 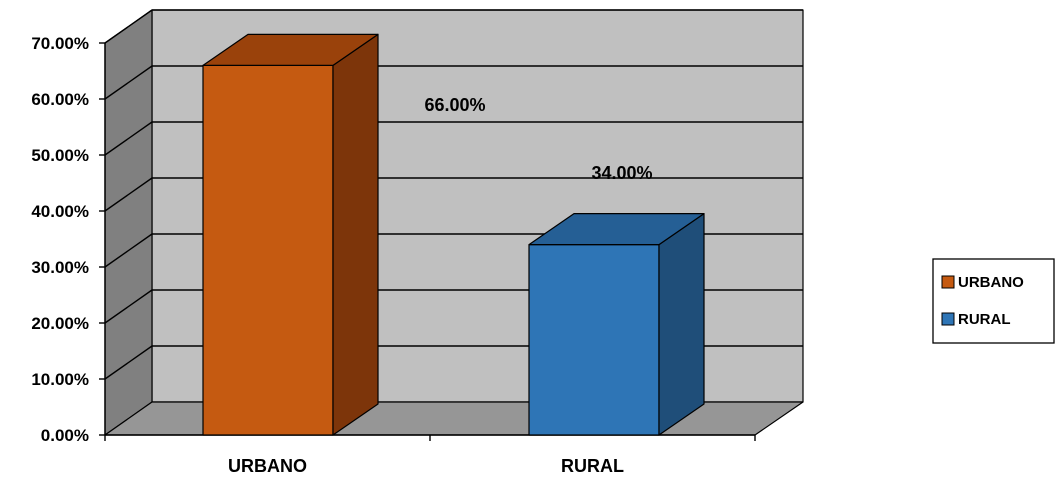 What do you see at coordinates (592, 466) in the screenshot?
I see `x-tick-label: RURAL` at bounding box center [592, 466].